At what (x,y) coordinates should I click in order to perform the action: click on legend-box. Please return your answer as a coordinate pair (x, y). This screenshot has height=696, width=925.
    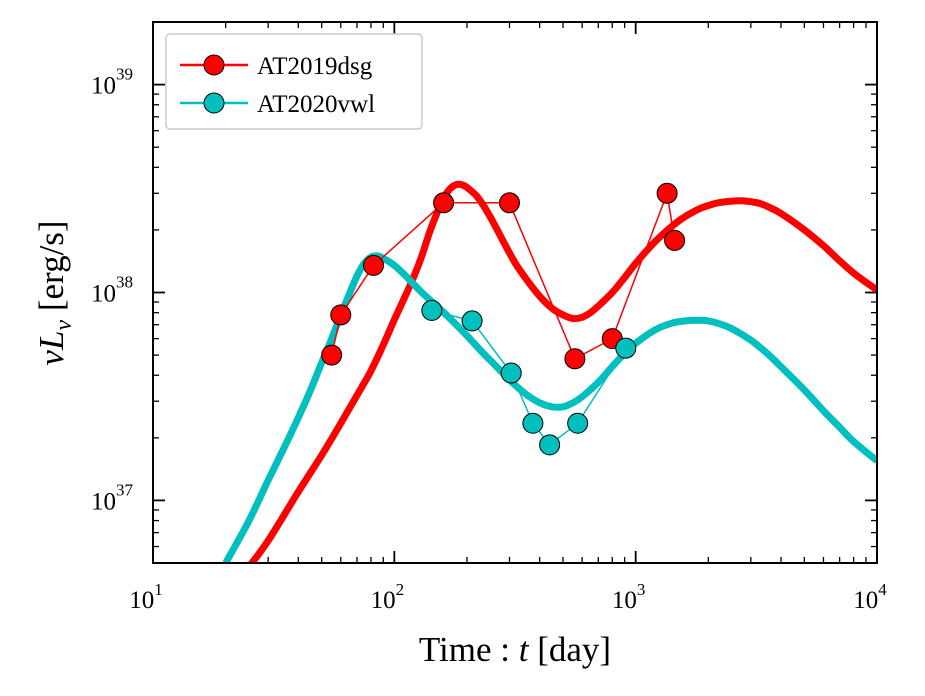
    Looking at the image, I should click on (294, 81).